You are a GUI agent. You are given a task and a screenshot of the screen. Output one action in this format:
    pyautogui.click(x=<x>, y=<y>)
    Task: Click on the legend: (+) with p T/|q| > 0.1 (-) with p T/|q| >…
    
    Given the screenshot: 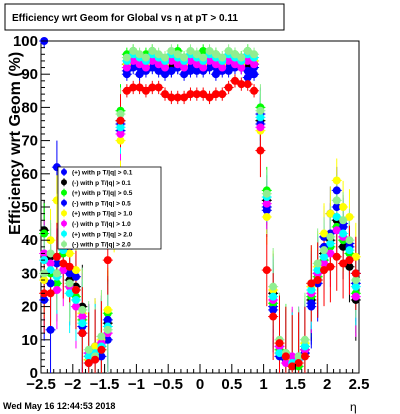 What is the action you would take?
    pyautogui.click(x=109, y=208)
    